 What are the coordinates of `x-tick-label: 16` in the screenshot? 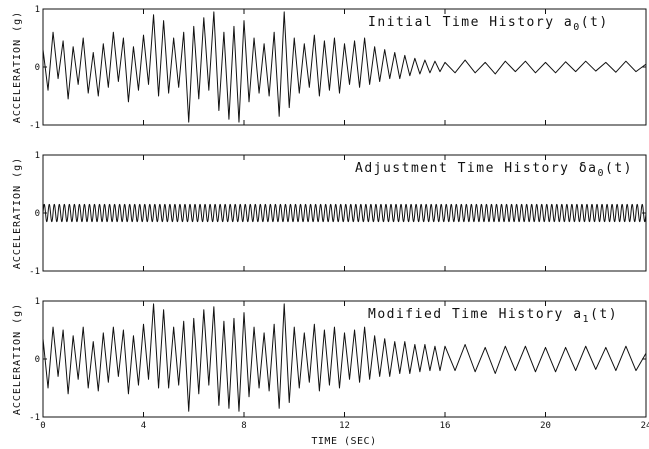 It's located at (445, 426).